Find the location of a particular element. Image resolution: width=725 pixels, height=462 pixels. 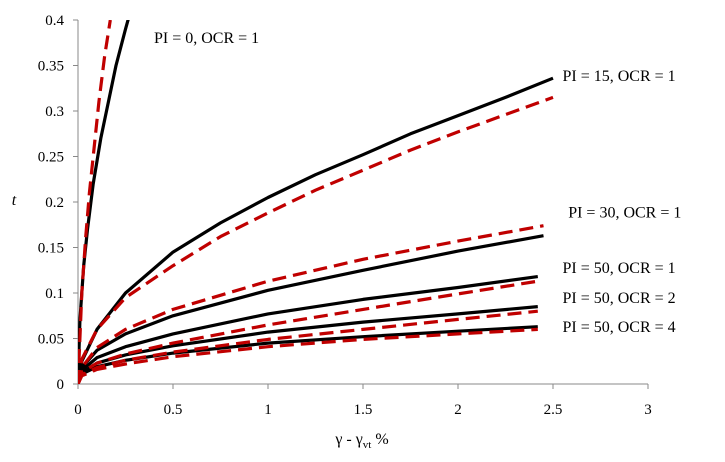

curve-label: PI = 50, OCR = 1 is located at coordinates (619, 268).